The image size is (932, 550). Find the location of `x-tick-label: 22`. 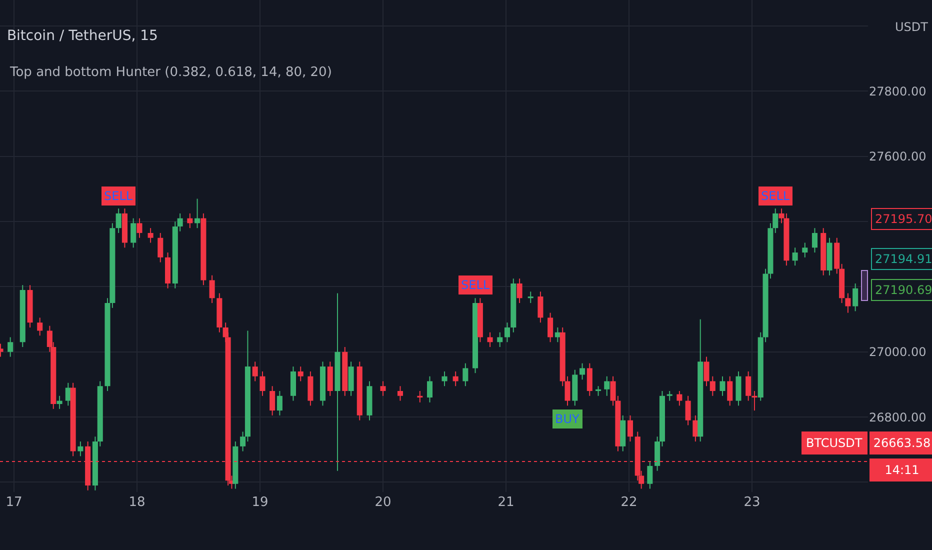

x-tick-label: 22 is located at coordinates (629, 502).